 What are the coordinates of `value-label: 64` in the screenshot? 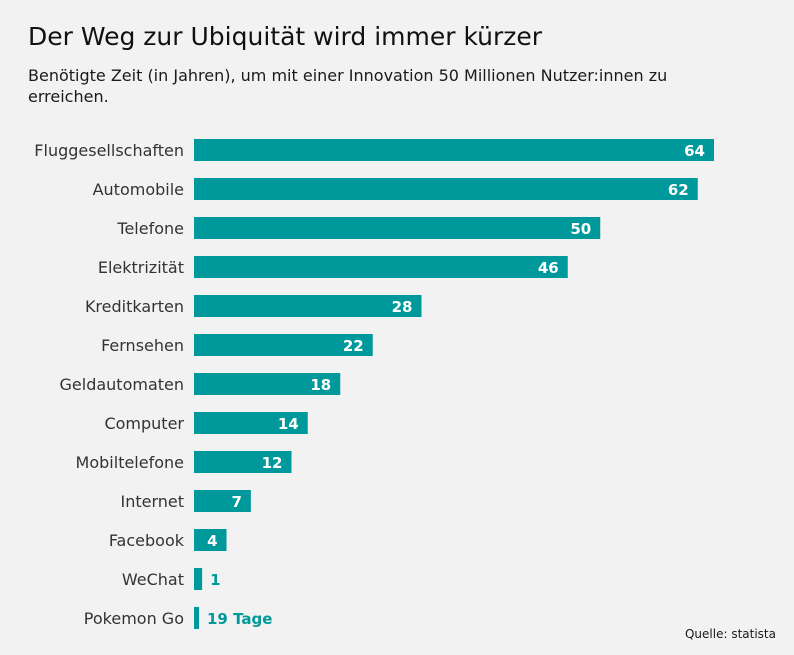 It's located at (694, 151).